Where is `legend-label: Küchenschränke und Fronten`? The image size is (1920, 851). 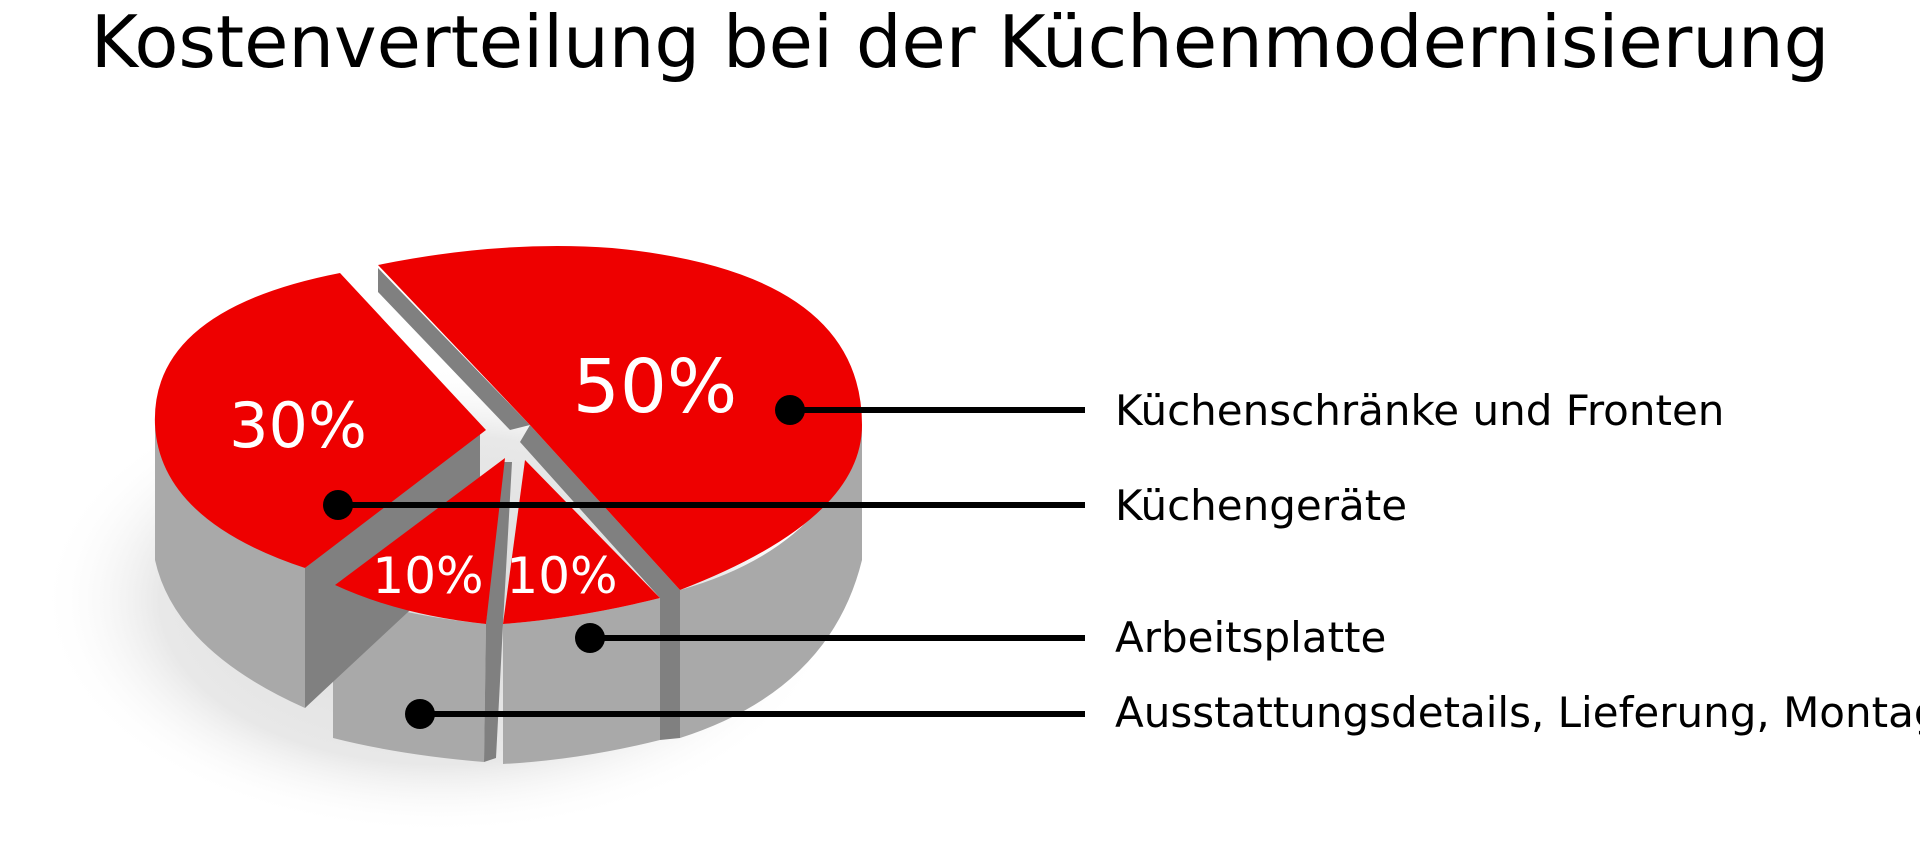
legend-label: Küchenschränke und Fronten is located at coordinates (1419, 410).